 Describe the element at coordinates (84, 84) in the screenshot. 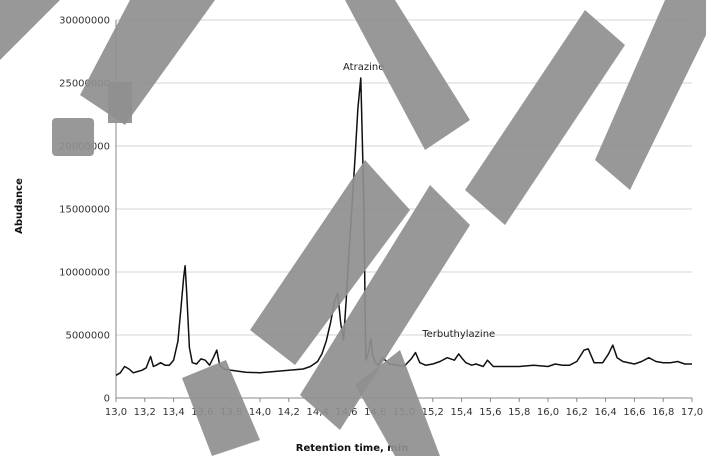

I see `y-tick-label: 25000000` at that location.